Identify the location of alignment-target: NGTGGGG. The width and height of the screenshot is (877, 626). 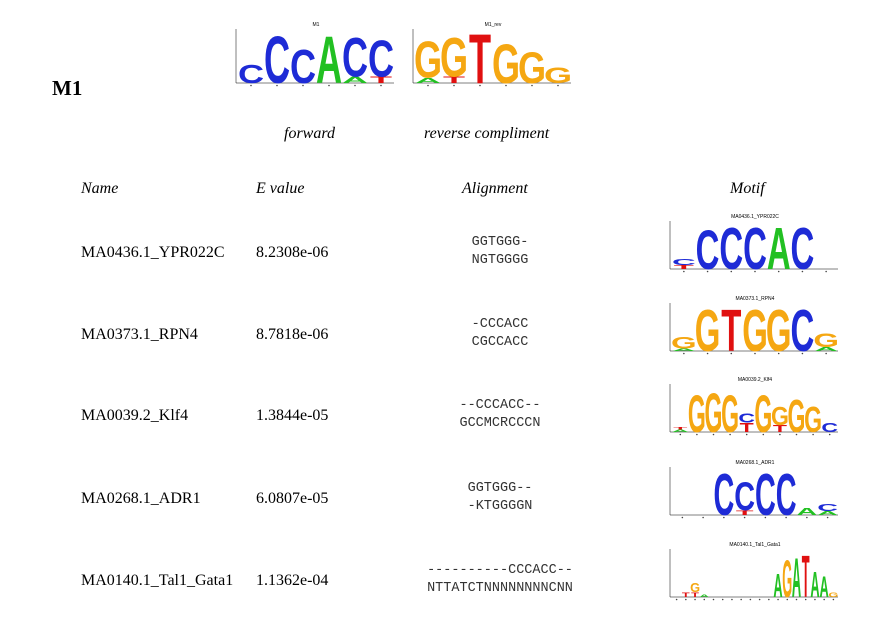
(500, 260).